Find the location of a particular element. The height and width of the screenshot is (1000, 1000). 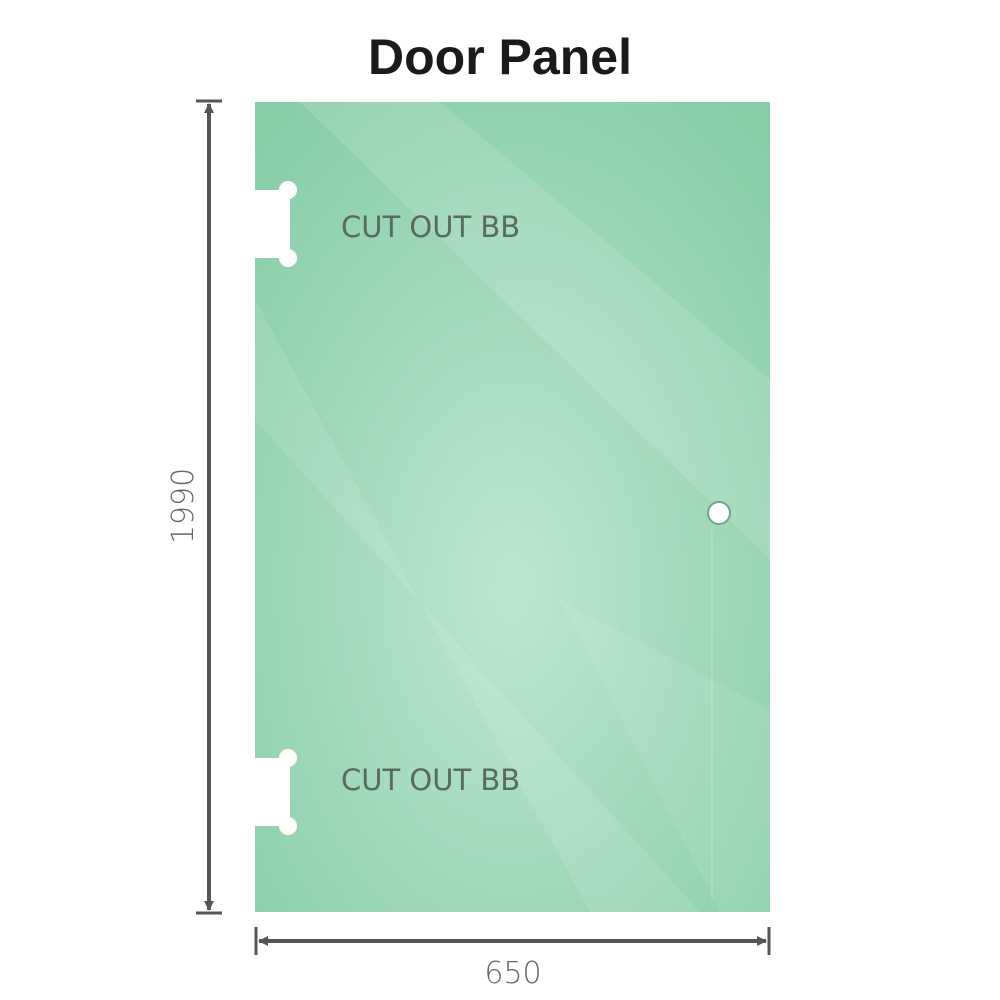

width-label: 650 is located at coordinates (512, 973).